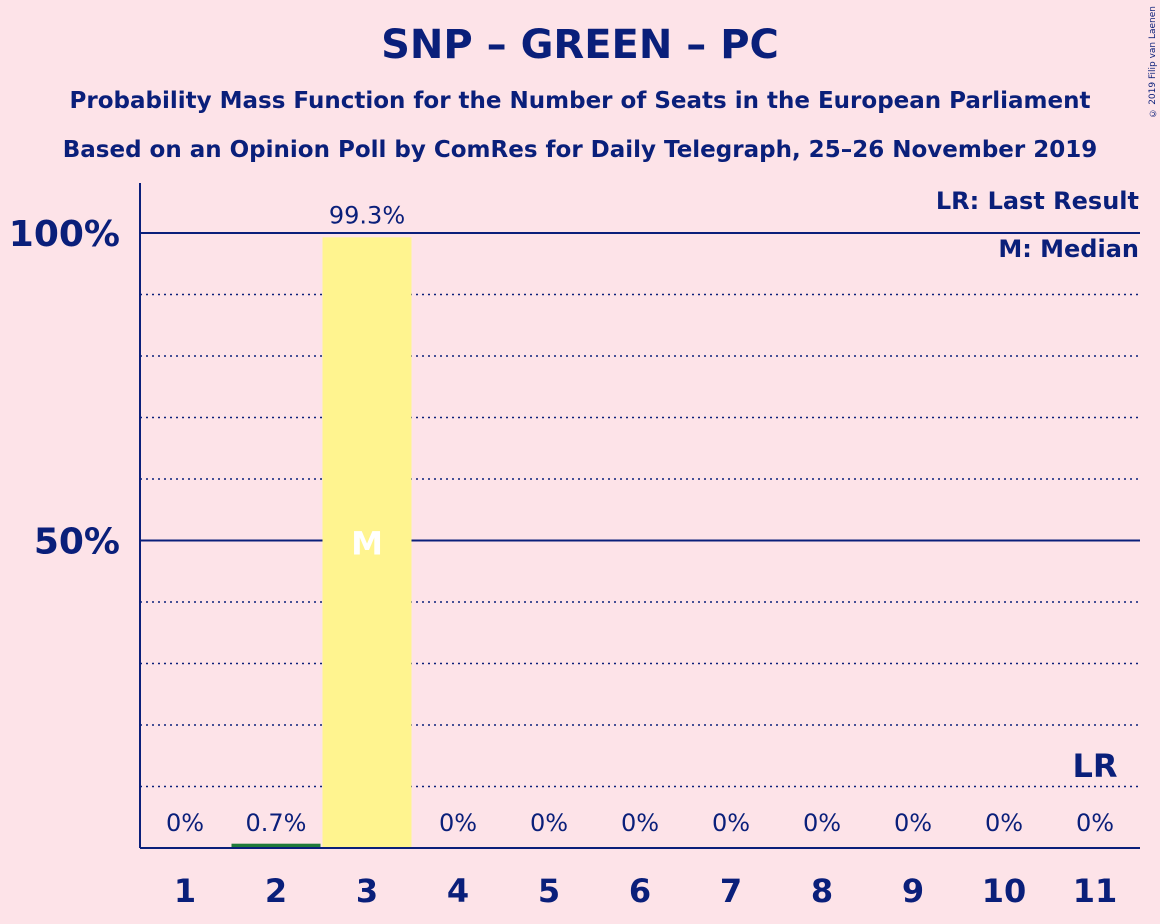 The image size is (1160, 924). I want to click on value-label: 99.3%, so click(367, 215).